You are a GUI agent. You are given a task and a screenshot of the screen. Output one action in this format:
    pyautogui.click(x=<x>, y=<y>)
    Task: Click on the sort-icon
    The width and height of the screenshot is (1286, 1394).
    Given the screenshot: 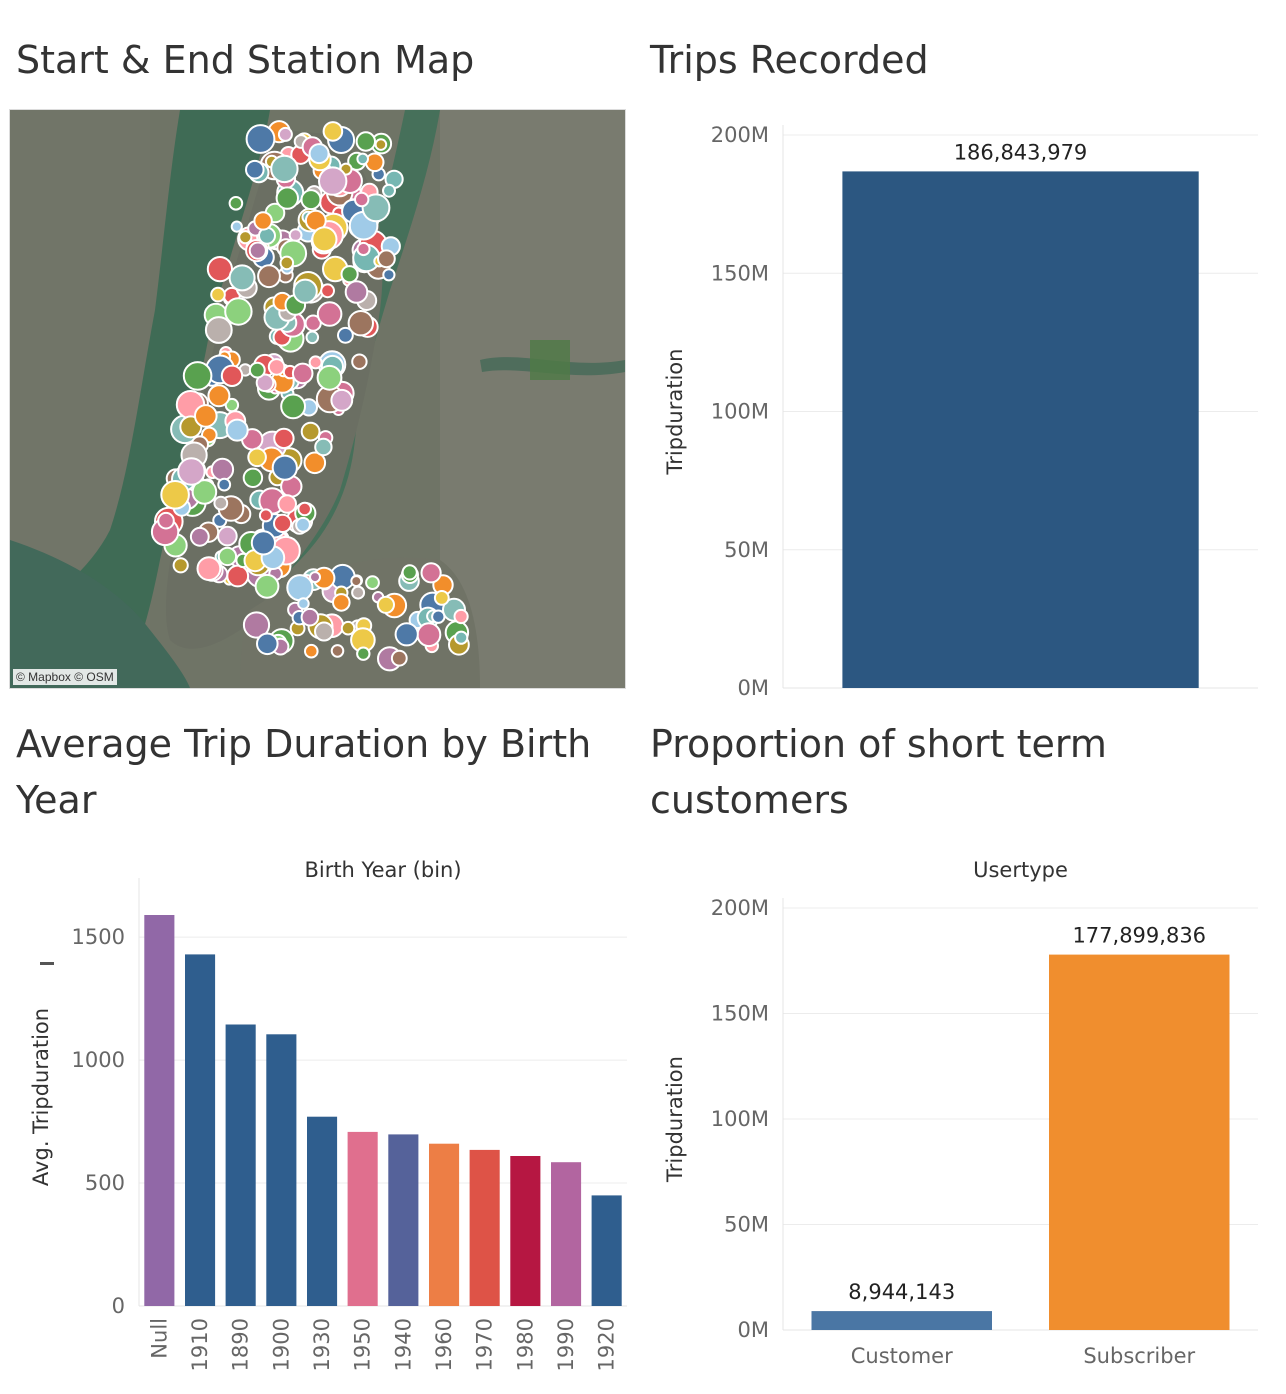 What is the action you would take?
    pyautogui.click(x=47, y=963)
    